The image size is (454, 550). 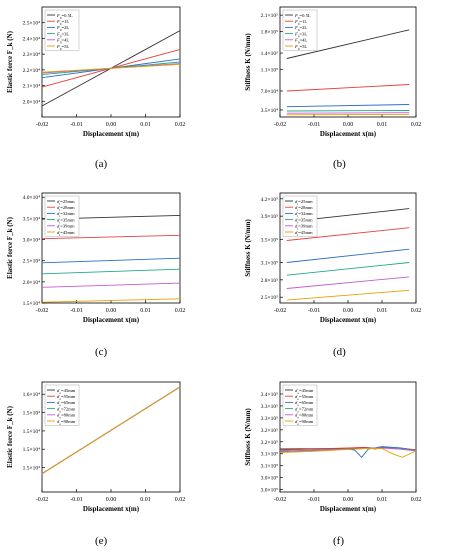 I want to click on caption-a: (a), so click(x=101, y=164).